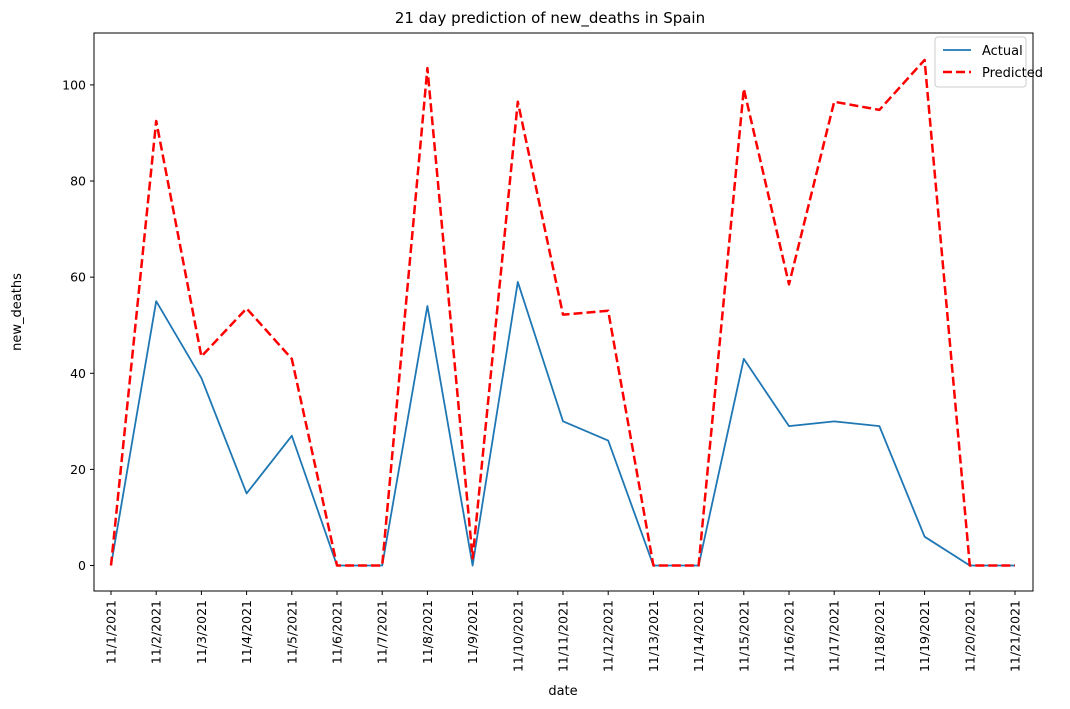 The height and width of the screenshot is (709, 1070). Describe the element at coordinates (988, 62) in the screenshot. I see `legend: Actual Predicted` at that location.